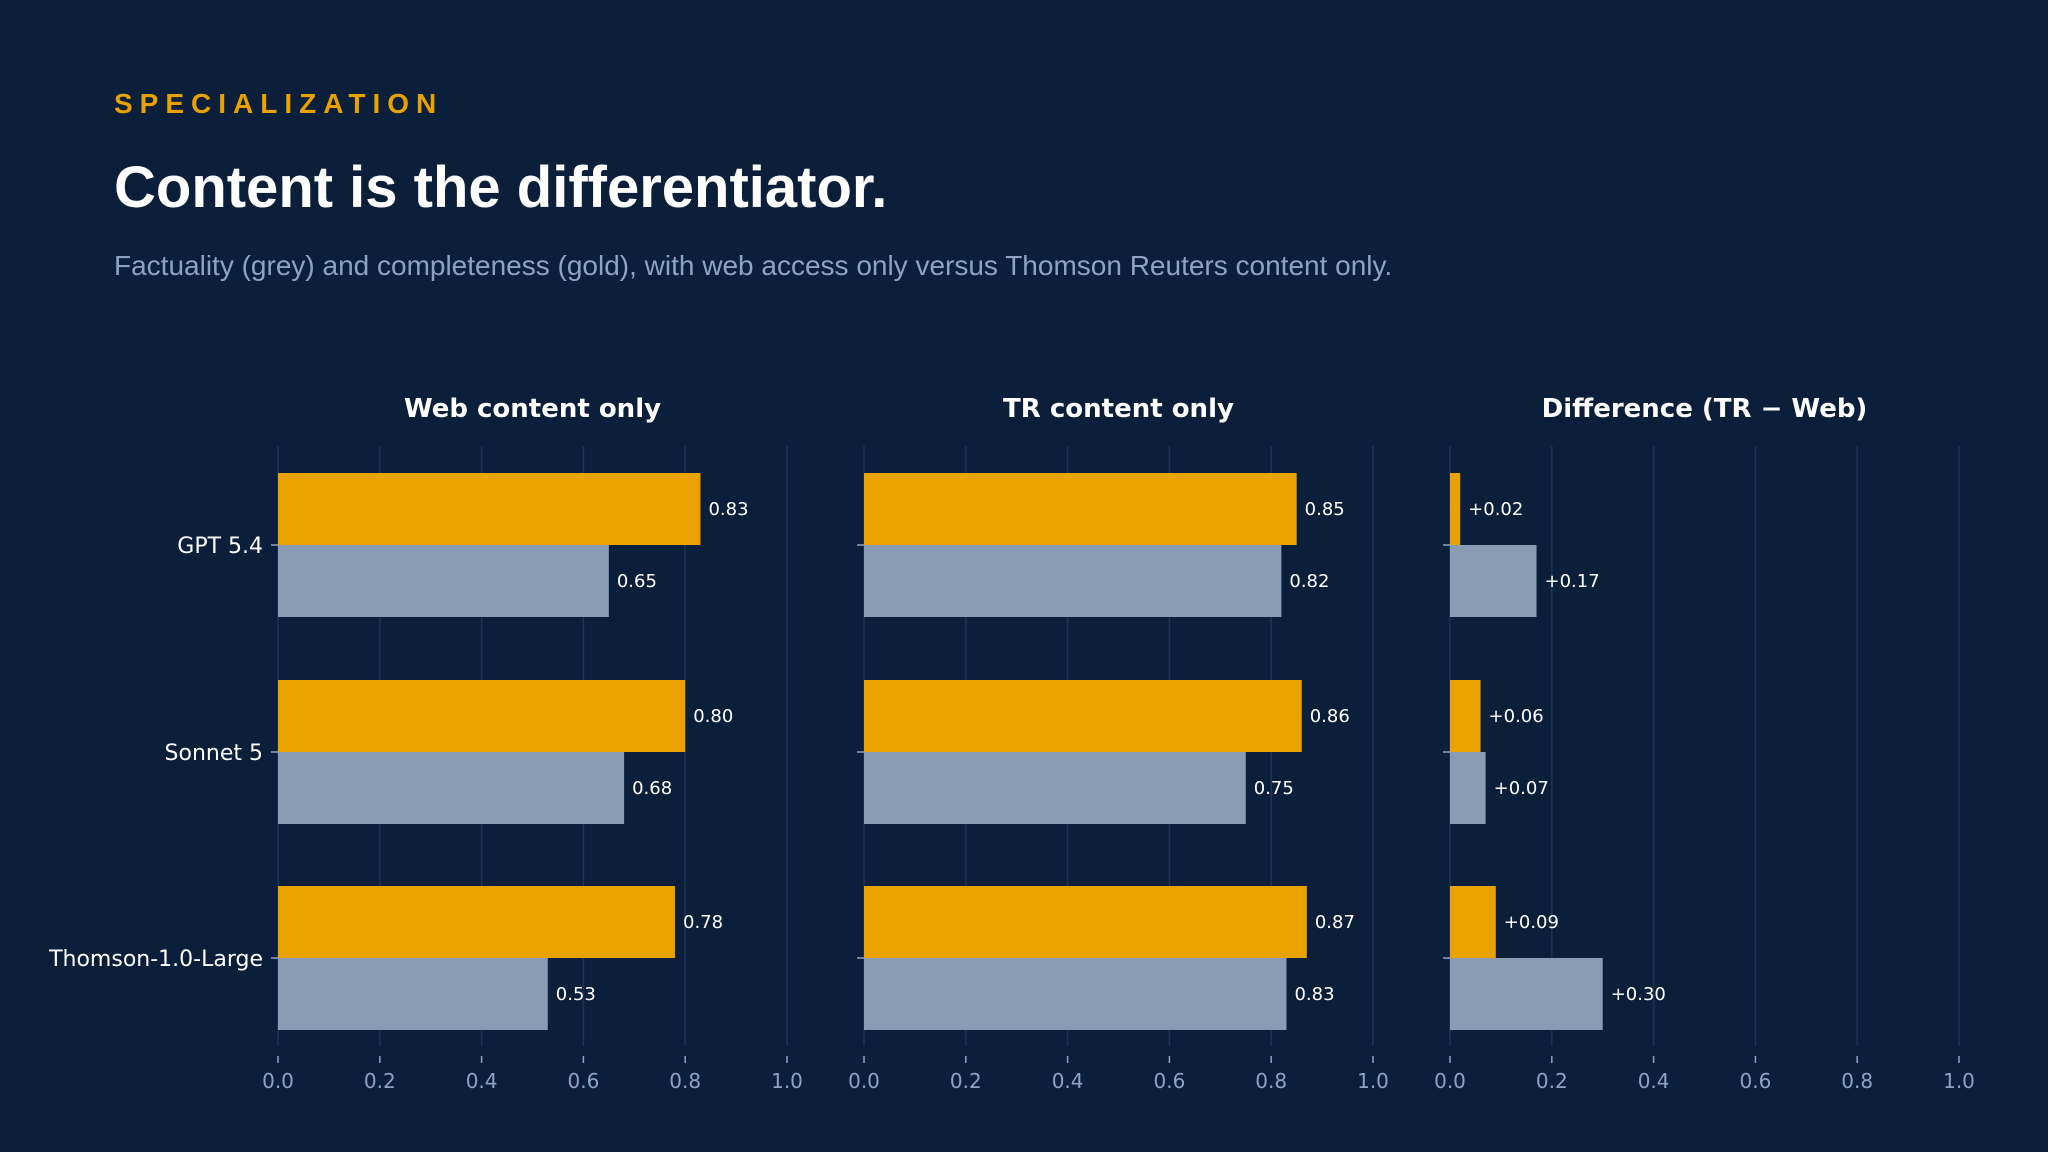  Describe the element at coordinates (1118, 409) in the screenshot. I see `panel-title: TR content only` at that location.